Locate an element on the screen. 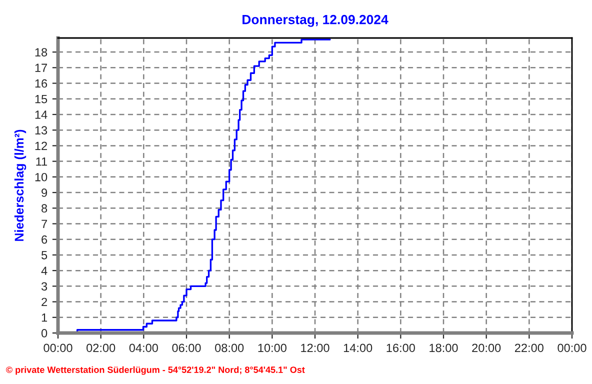 Image resolution: width=592 pixels, height=384 pixels. y-tick-label: 12 is located at coordinates (41, 146).